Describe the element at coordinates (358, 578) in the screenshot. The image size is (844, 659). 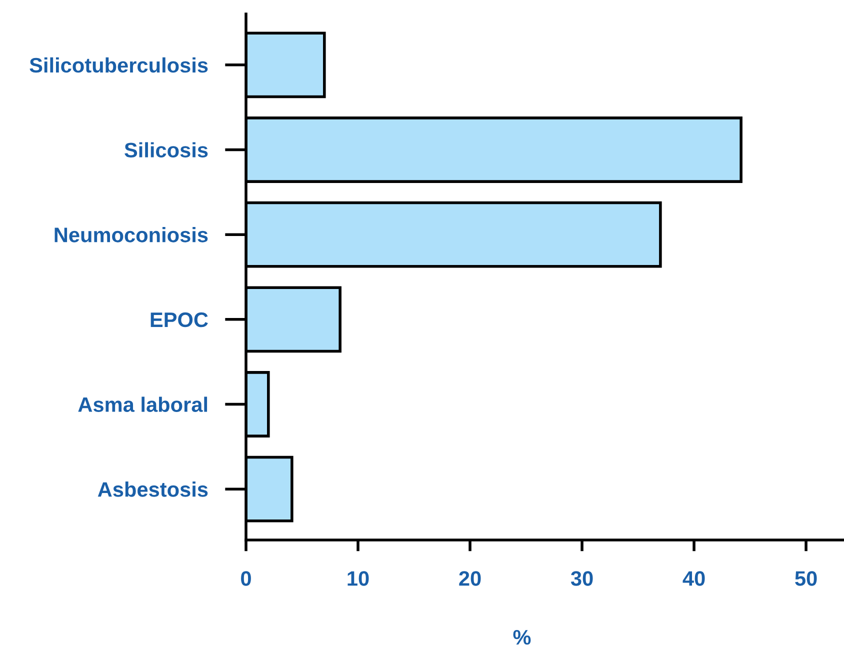
I see `x-tick-label: 10` at that location.